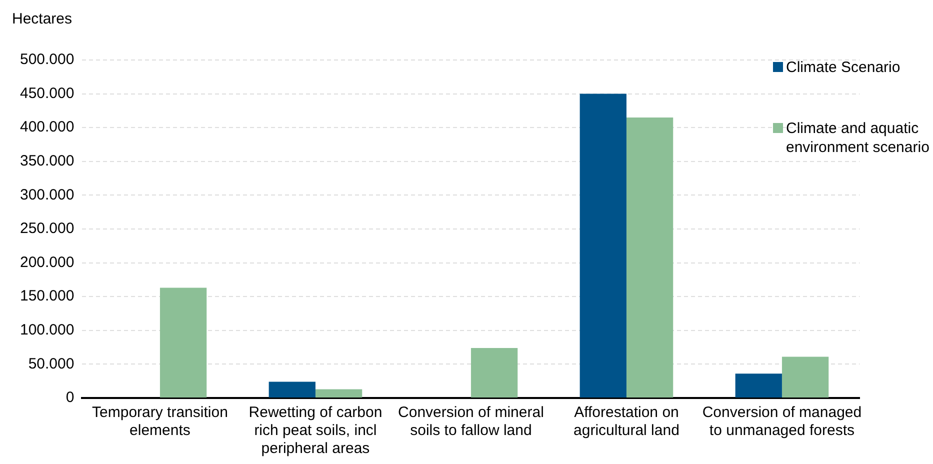 The image size is (933, 464). What do you see at coordinates (627, 422) in the screenshot?
I see `x-tick-label: Afforestation on agricultural land` at bounding box center [627, 422].